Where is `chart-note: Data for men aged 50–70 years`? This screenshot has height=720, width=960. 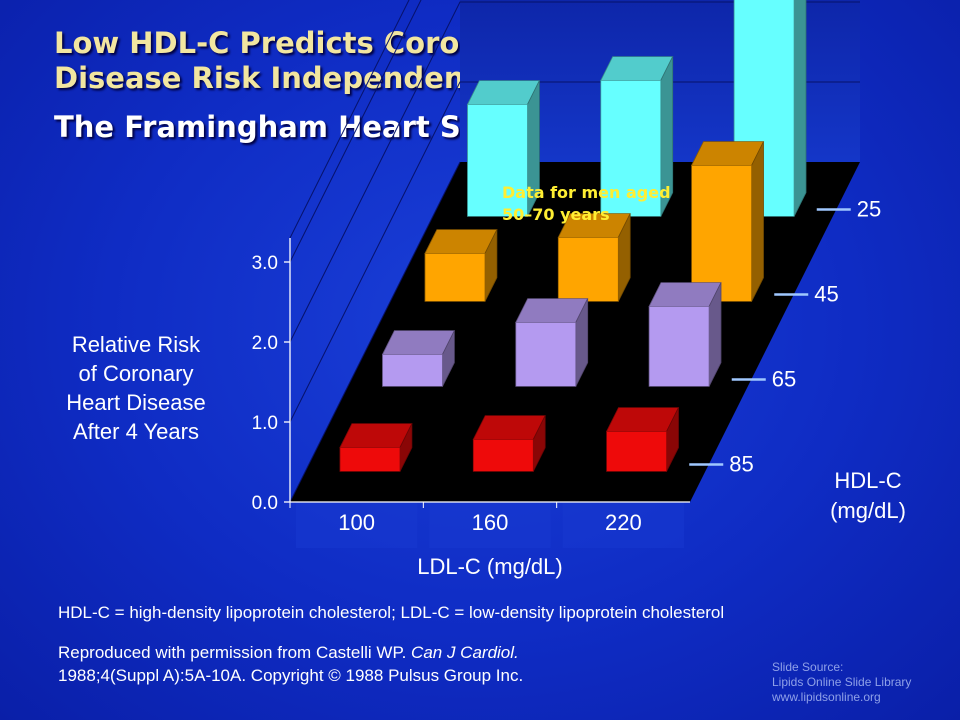
chart-note: Data for men aged 50–70 years is located at coordinates (586, 203).